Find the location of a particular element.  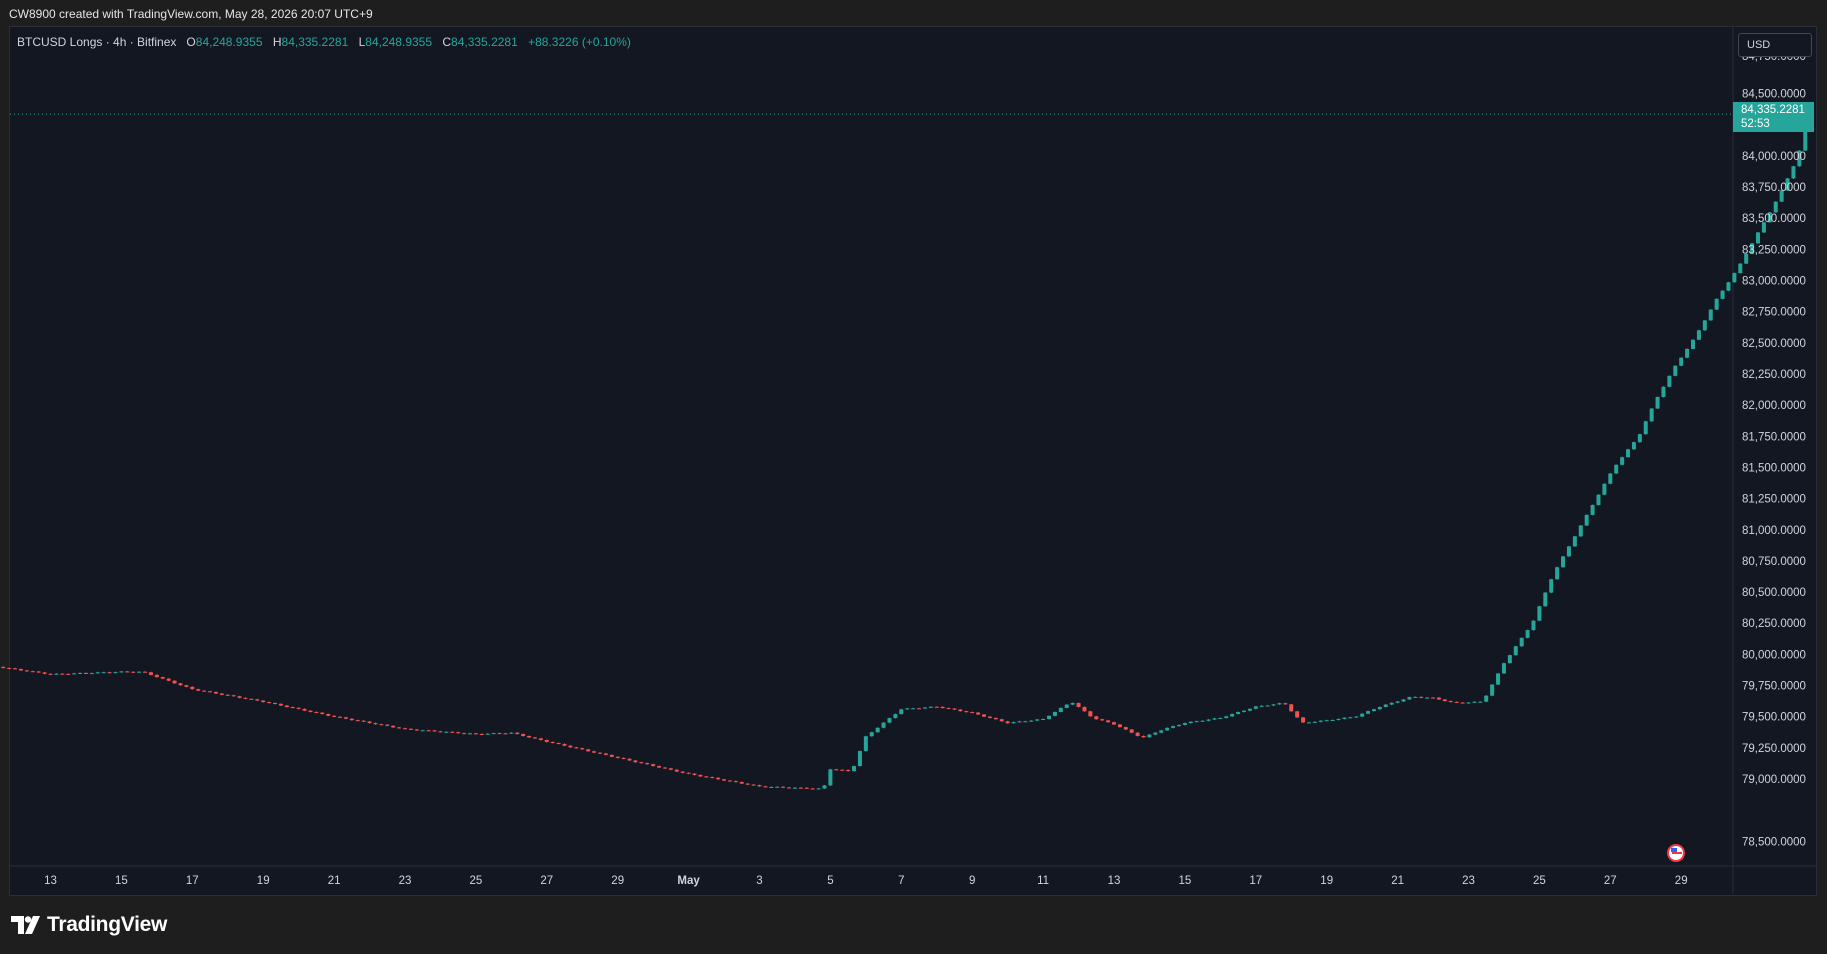

time-tick-label: 9 is located at coordinates (972, 881).